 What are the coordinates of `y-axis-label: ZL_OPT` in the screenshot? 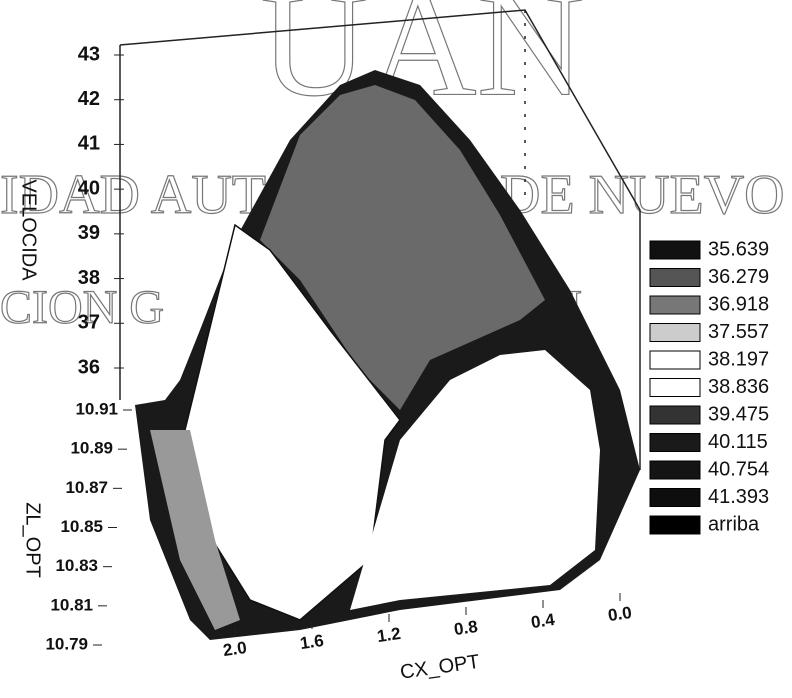 It's located at (33, 540).